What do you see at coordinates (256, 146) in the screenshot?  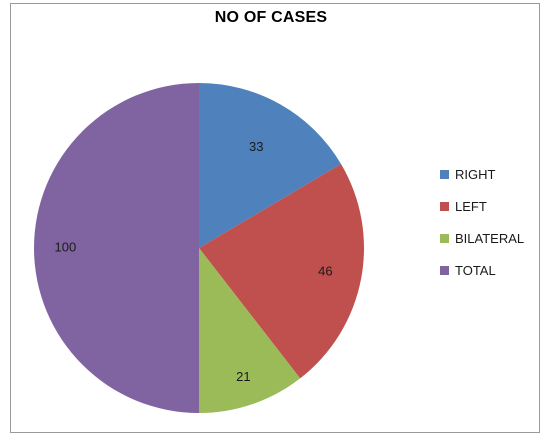 I see `pie-data-label-right: 33` at bounding box center [256, 146].